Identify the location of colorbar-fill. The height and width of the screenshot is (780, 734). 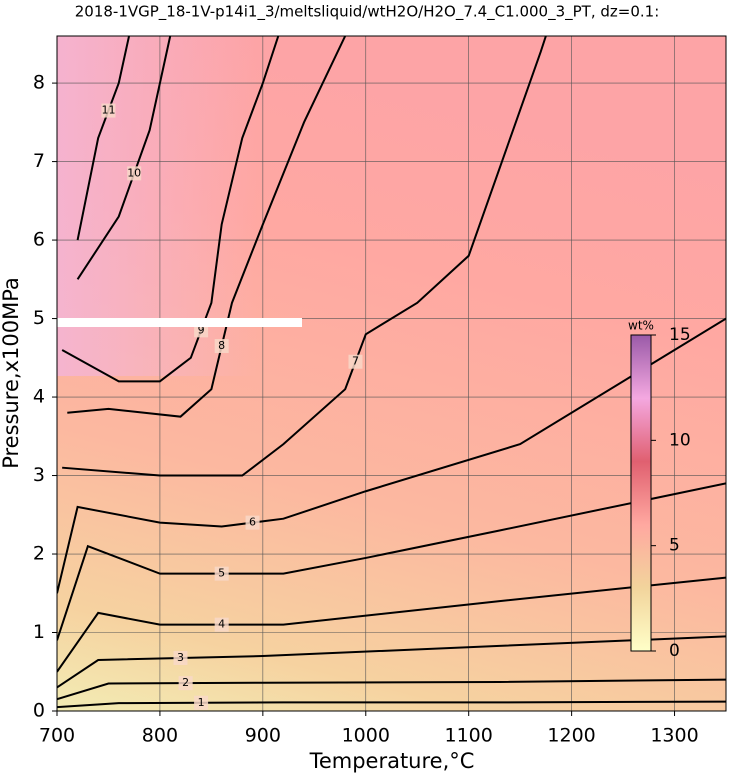
(641, 493).